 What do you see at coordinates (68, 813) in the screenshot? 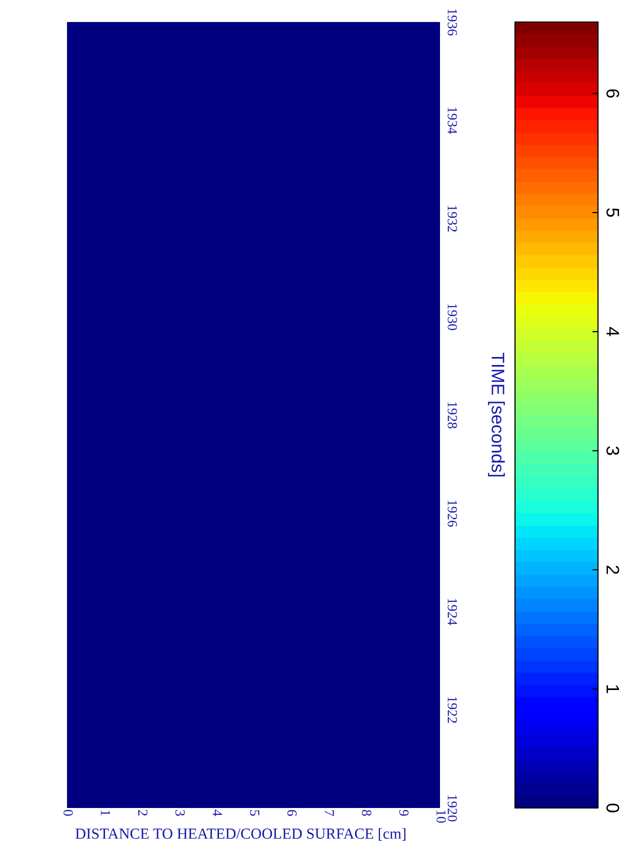
I see `x-tick-label: 0` at bounding box center [68, 813].